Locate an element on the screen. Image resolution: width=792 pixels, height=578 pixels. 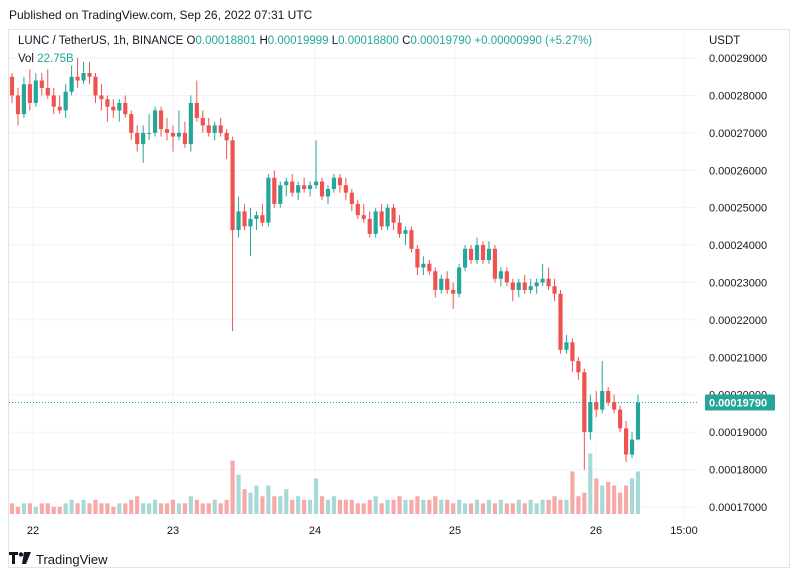
low-value: 0.00018800 is located at coordinates (368, 41).